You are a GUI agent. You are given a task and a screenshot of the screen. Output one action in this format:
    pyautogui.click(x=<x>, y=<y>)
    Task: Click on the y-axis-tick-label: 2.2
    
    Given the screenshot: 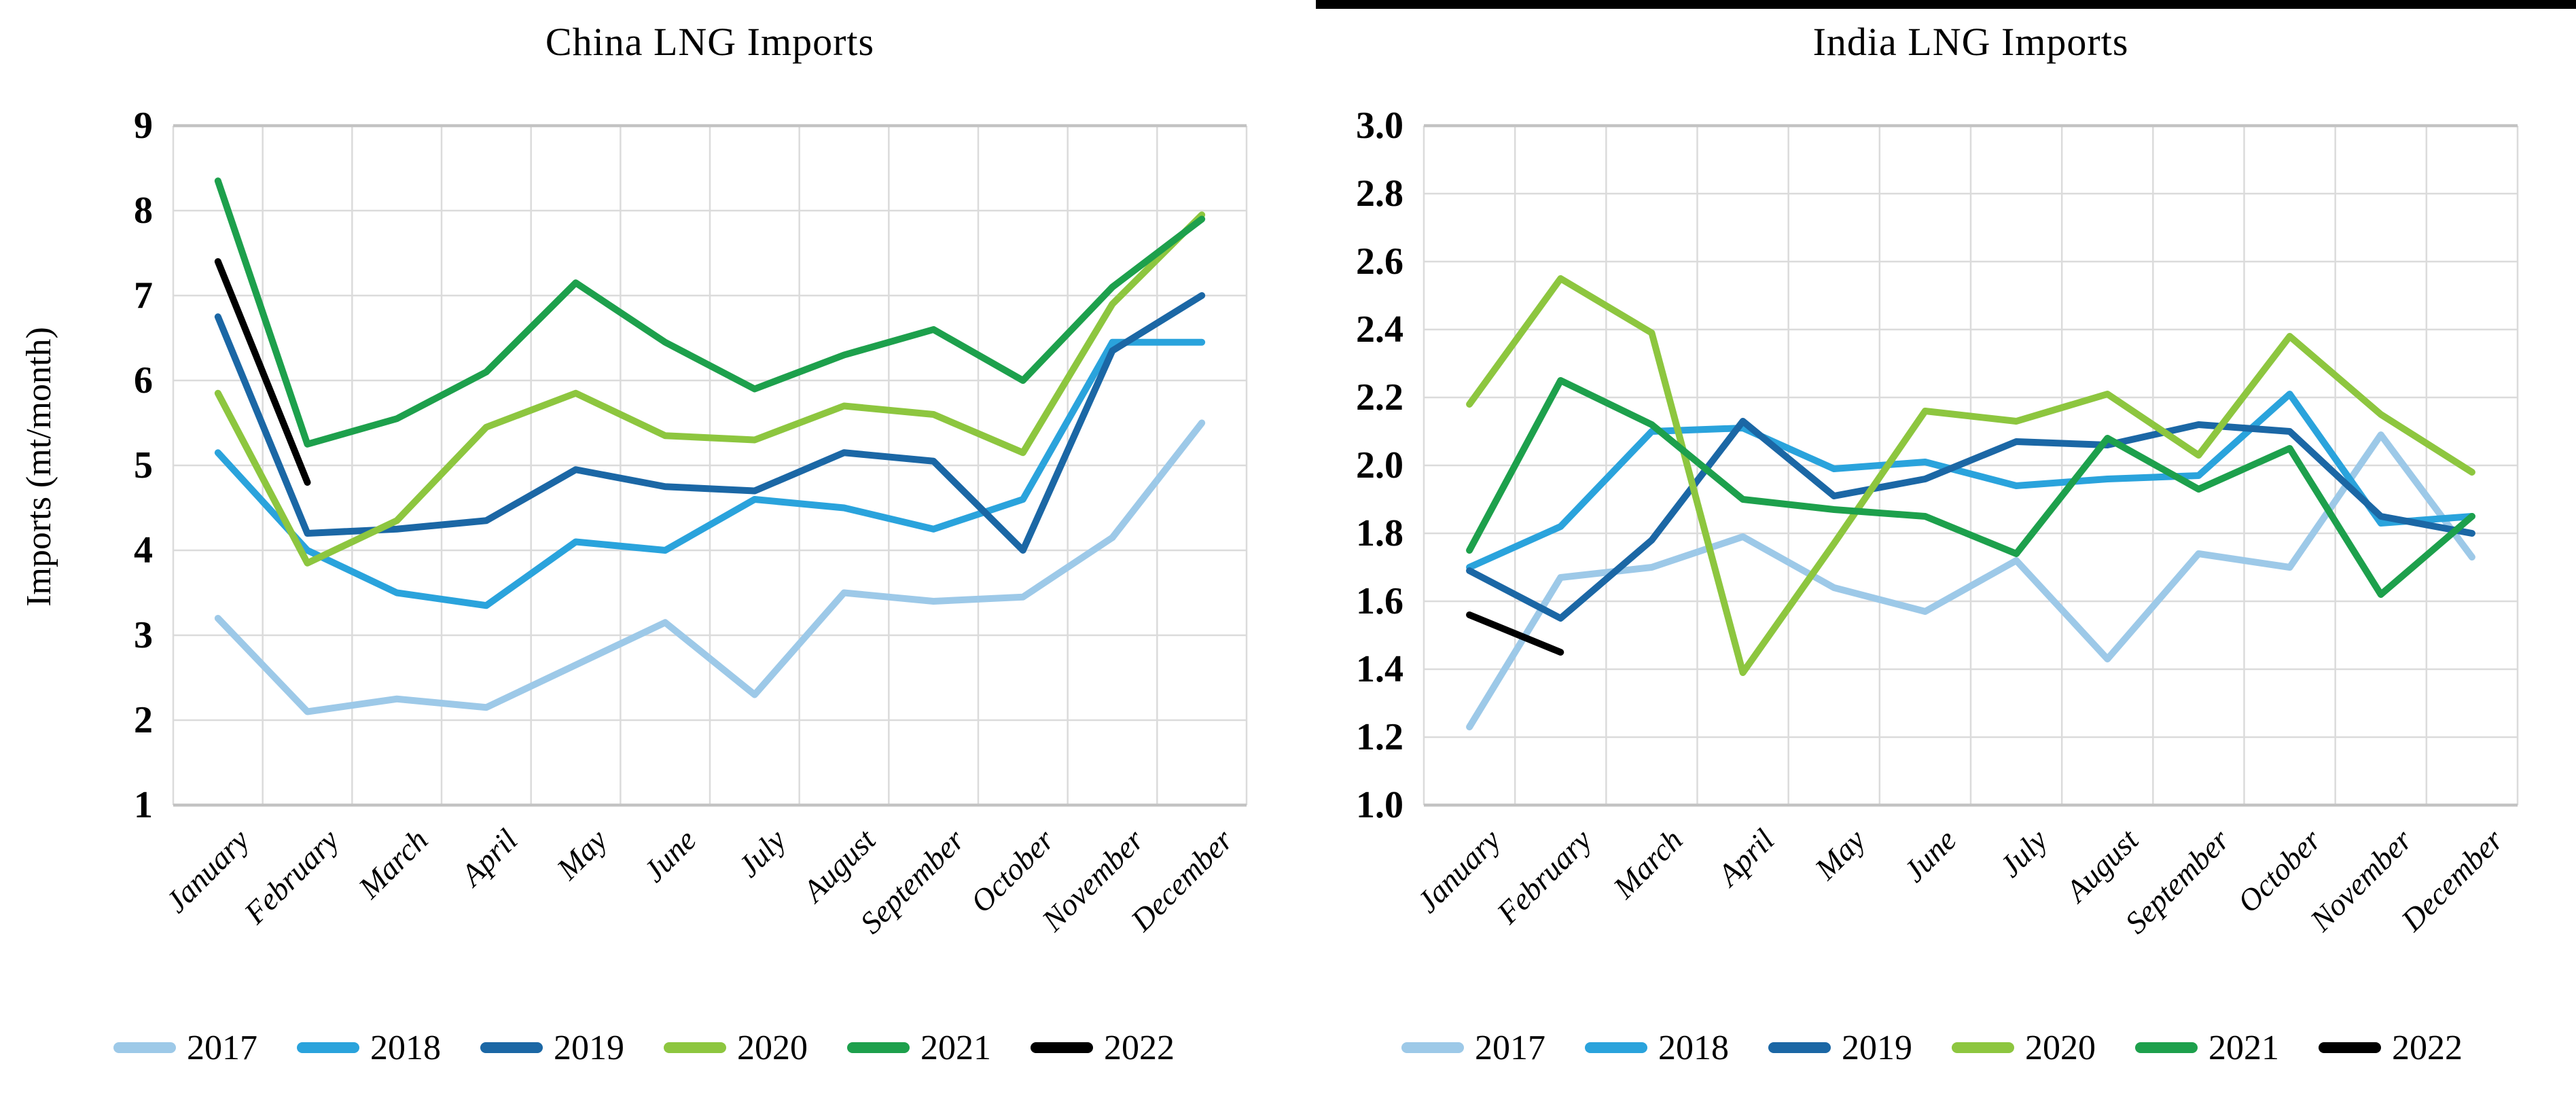 What is the action you would take?
    pyautogui.click(x=1380, y=397)
    